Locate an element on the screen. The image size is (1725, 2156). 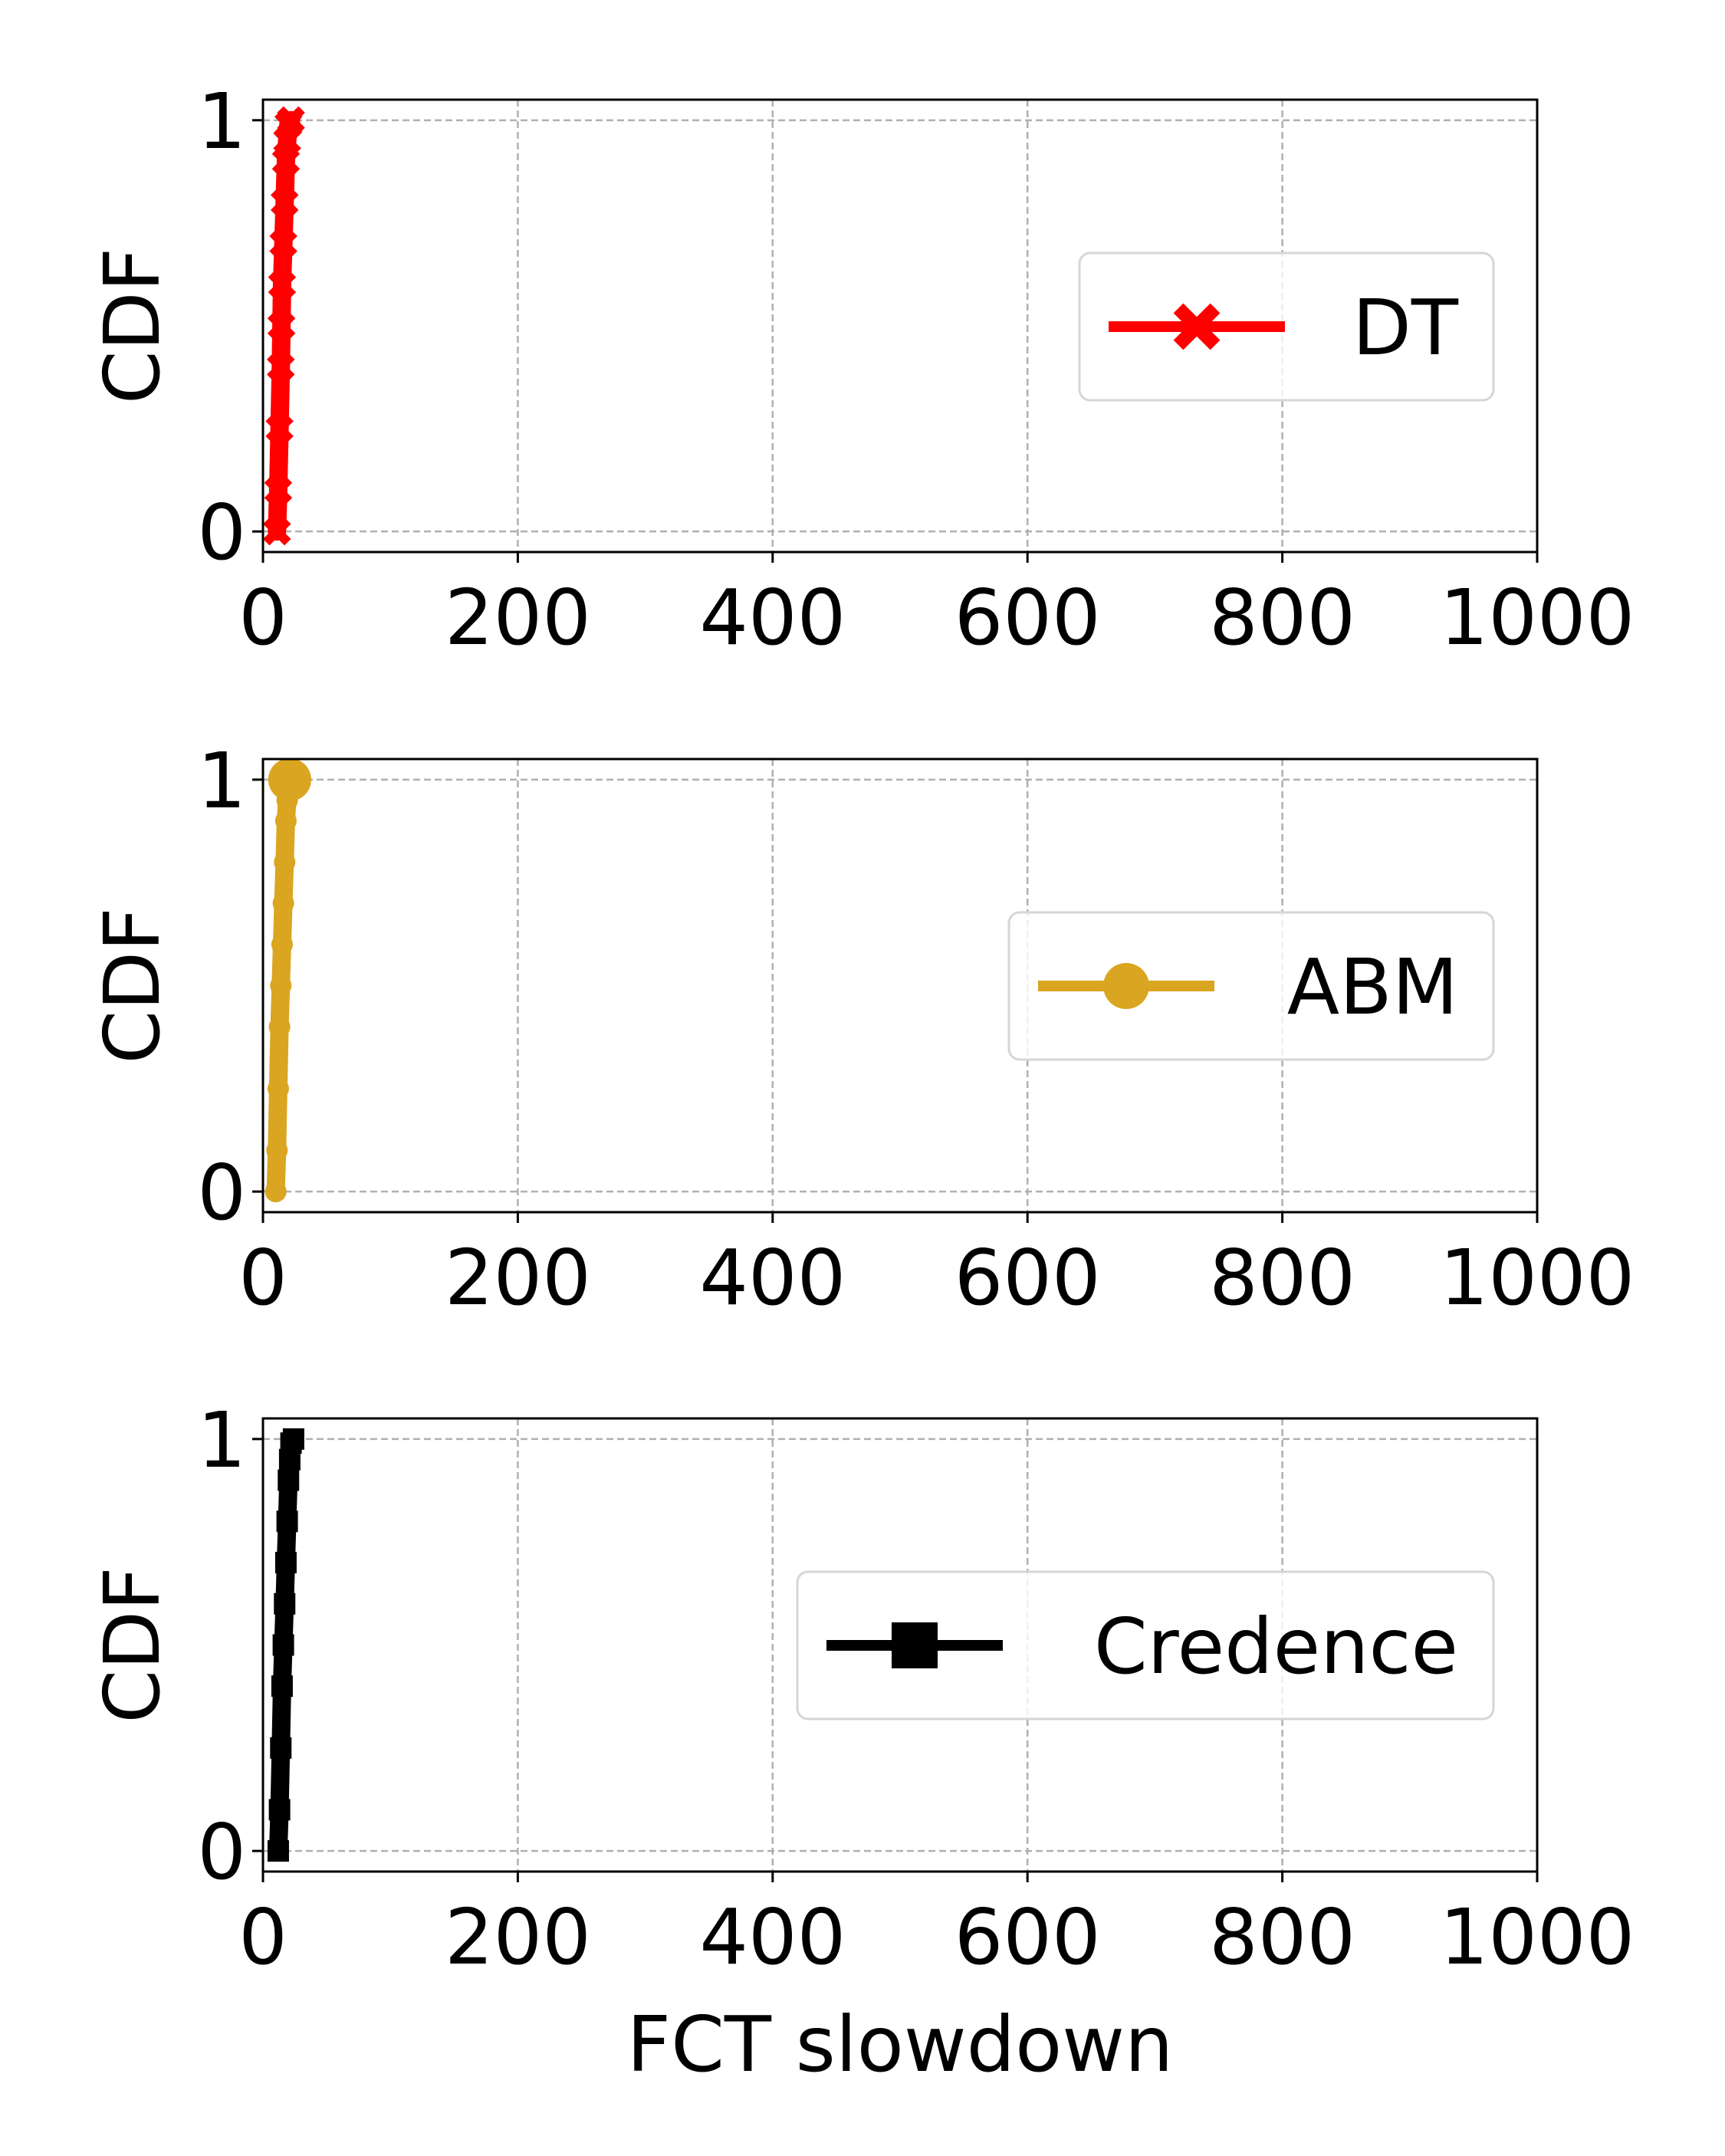
series-credence is located at coordinates (285, 1645).